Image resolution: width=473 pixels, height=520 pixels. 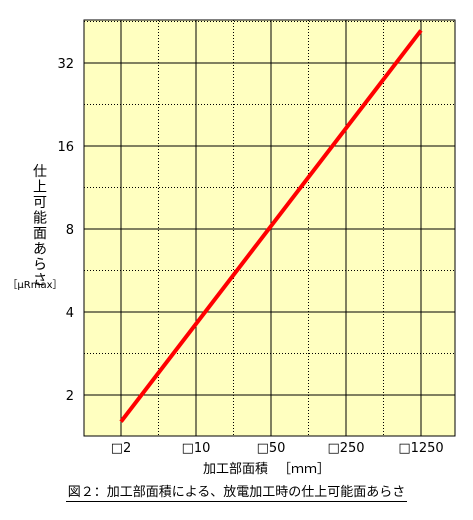 I want to click on figure-caption-text: 図２：加工部面積による、放電加工時の仕上可能面あらさ, so click(x=236, y=493).